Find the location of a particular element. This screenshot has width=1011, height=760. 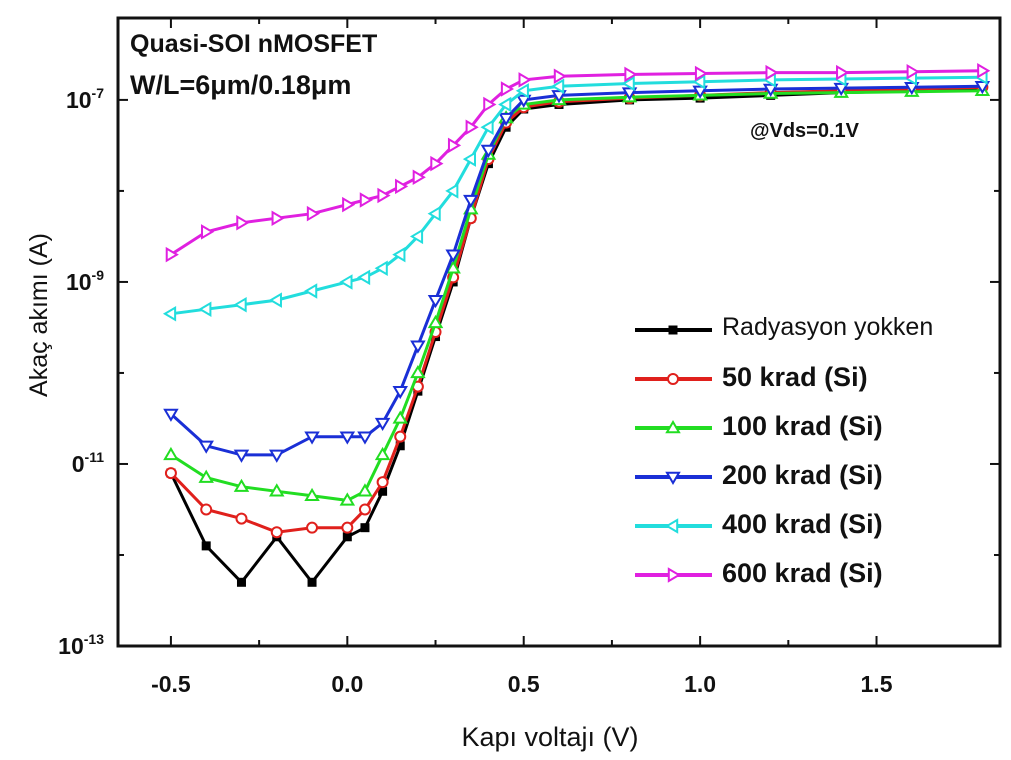

y-tick-label: 10⁻⁷ is located at coordinates (85, 99).